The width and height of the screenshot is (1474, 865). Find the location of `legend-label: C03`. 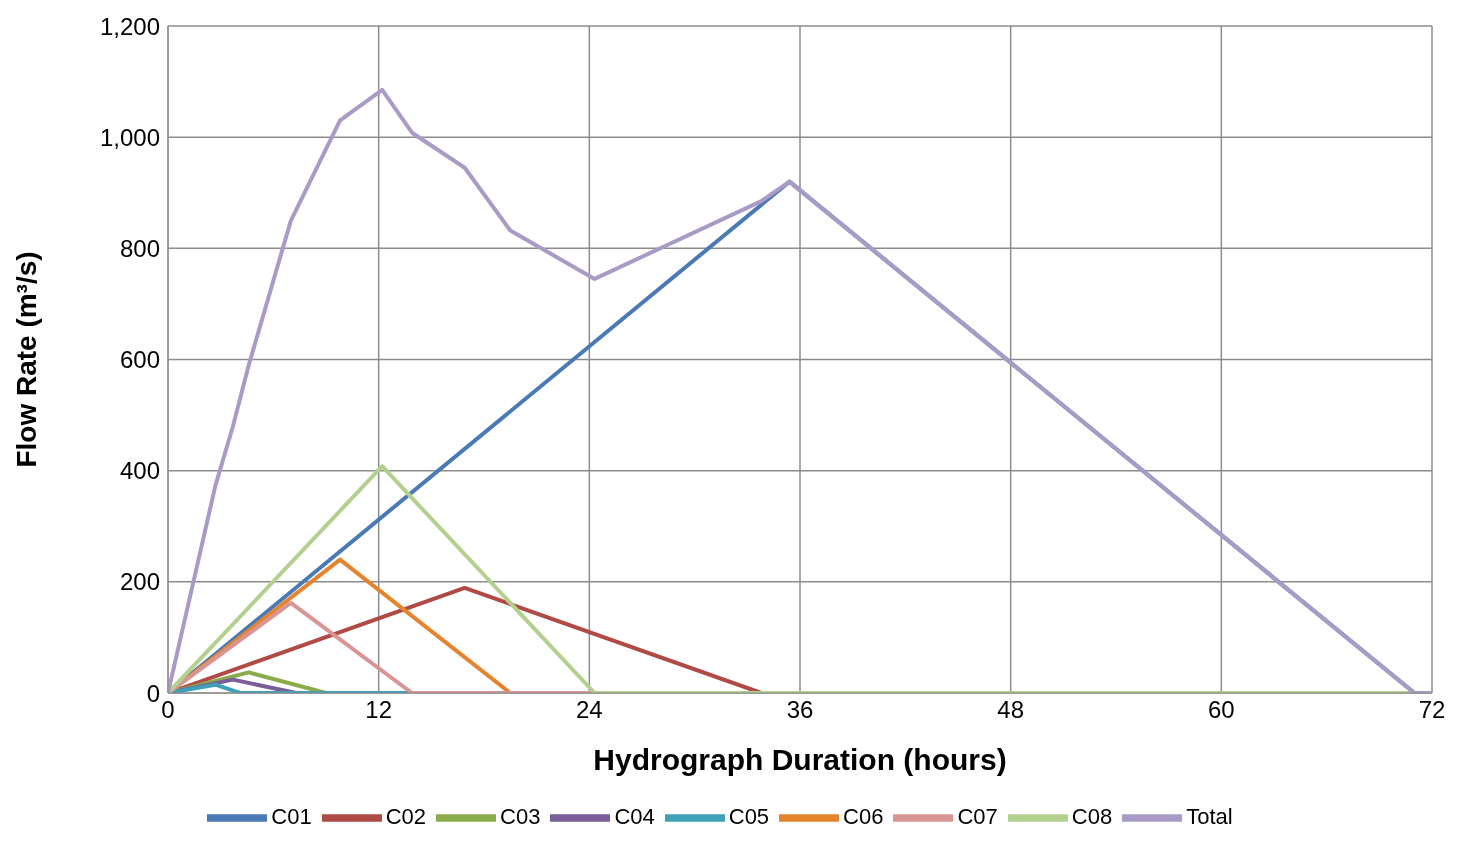

legend-label: C03 is located at coordinates (520, 816).